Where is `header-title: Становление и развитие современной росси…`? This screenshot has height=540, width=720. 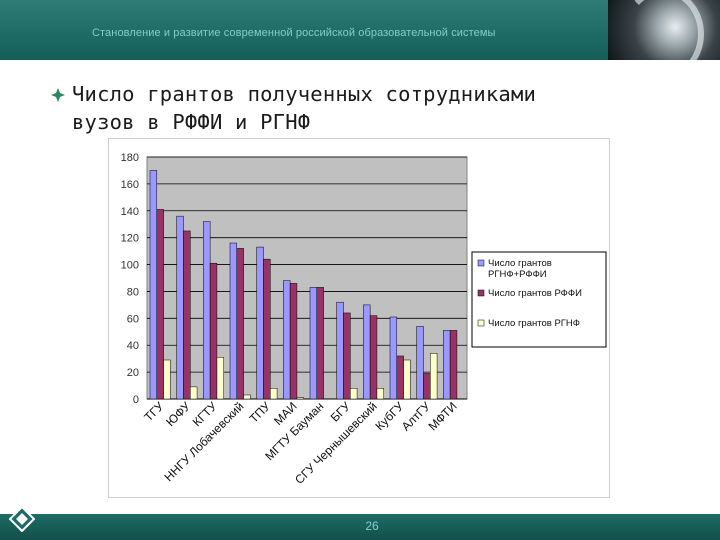 header-title: Становление и развитие современной росси… is located at coordinates (294, 33).